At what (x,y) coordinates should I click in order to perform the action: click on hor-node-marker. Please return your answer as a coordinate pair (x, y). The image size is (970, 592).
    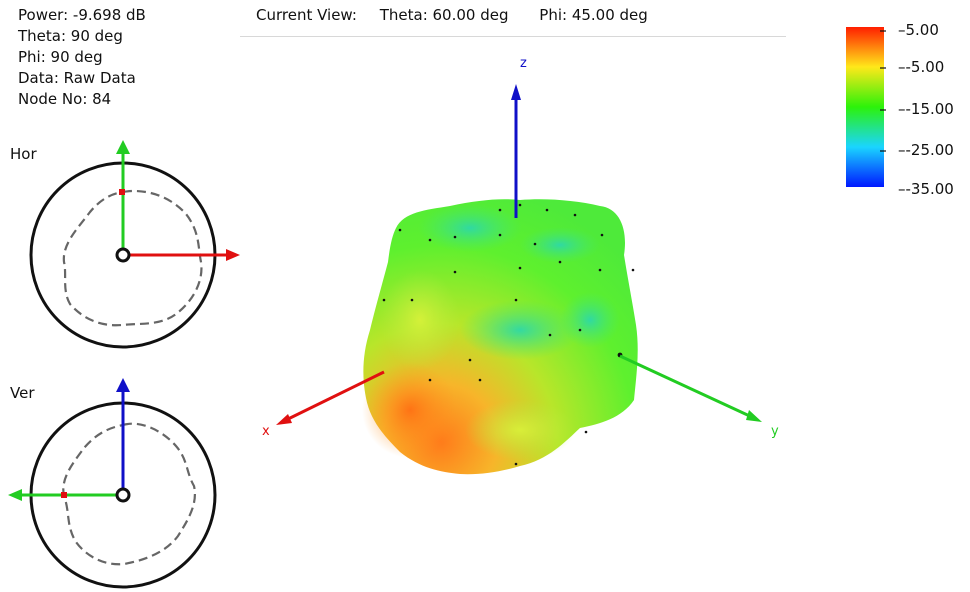
    Looking at the image, I should click on (122, 192).